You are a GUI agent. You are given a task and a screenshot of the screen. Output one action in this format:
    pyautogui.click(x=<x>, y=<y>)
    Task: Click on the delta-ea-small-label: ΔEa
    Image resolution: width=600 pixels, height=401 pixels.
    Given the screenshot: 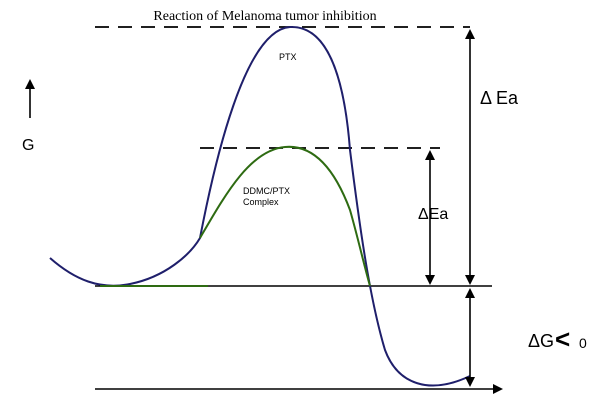 What is the action you would take?
    pyautogui.click(x=433, y=214)
    